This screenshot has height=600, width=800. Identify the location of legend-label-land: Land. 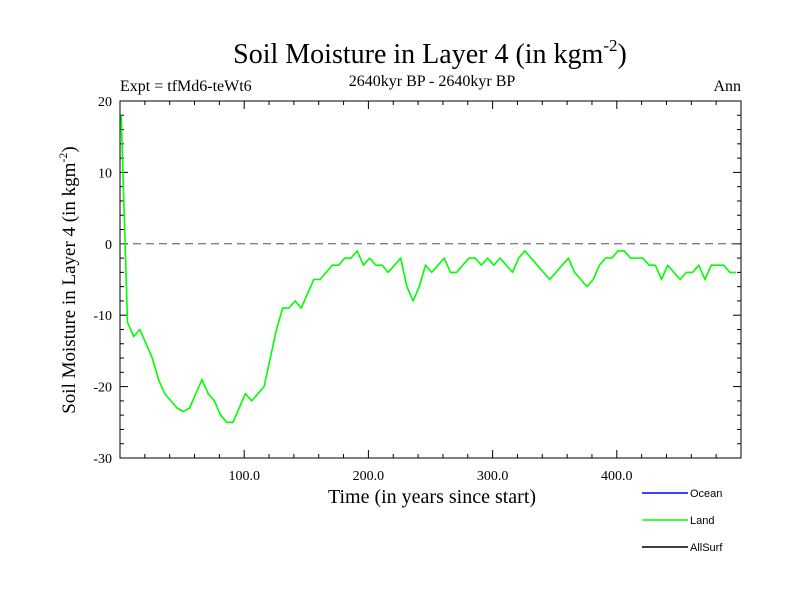
(702, 521).